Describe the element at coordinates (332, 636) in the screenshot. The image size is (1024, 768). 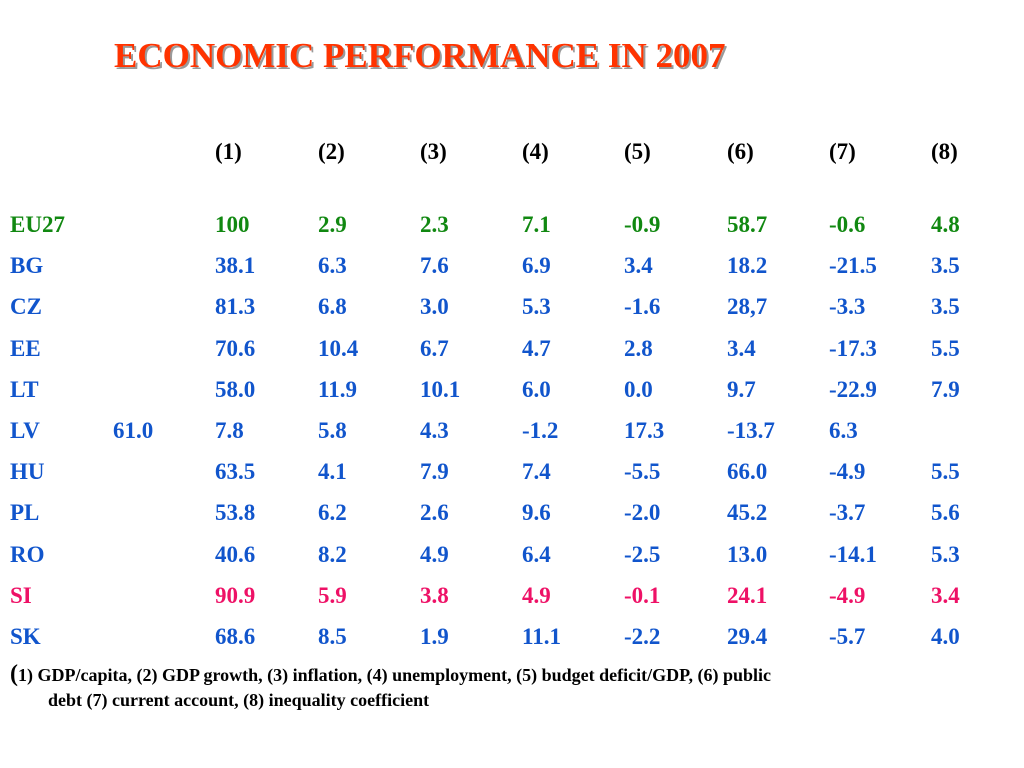
I see `table-cell: 8.5` at that location.